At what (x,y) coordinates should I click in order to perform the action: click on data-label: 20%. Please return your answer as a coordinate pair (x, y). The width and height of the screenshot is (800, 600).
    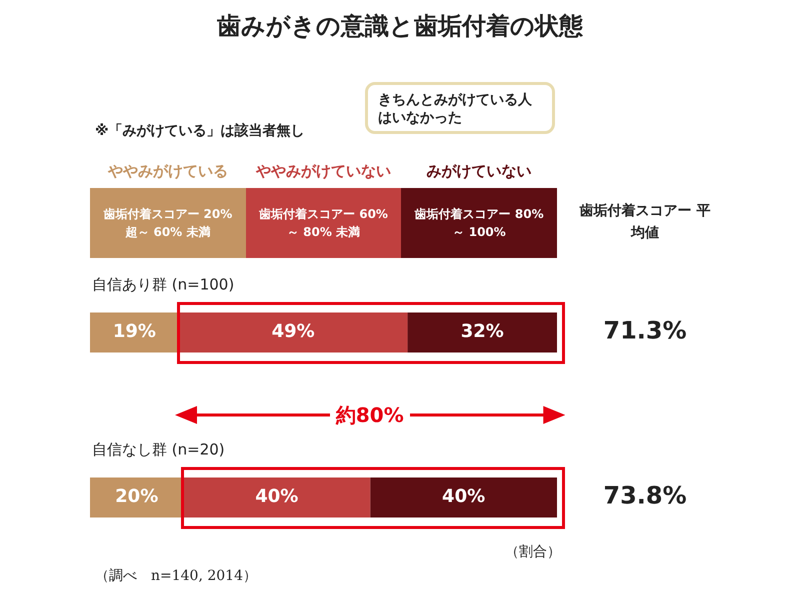
    Looking at the image, I should click on (136, 497).